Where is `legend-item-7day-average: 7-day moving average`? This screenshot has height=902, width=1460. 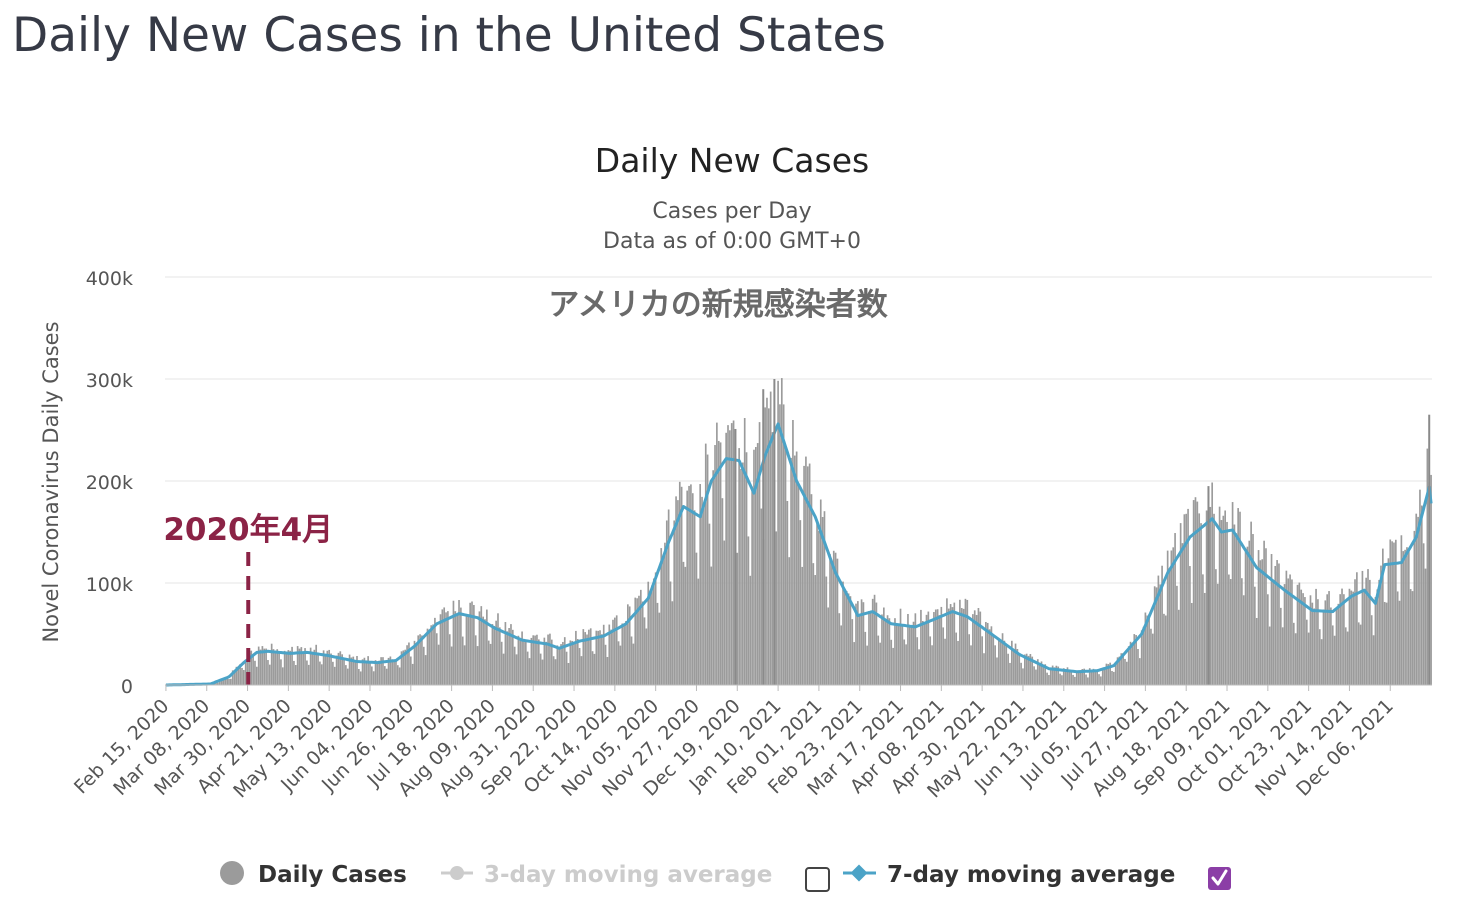
legend-item-7day-average: 7-day moving average is located at coordinates (1009, 875).